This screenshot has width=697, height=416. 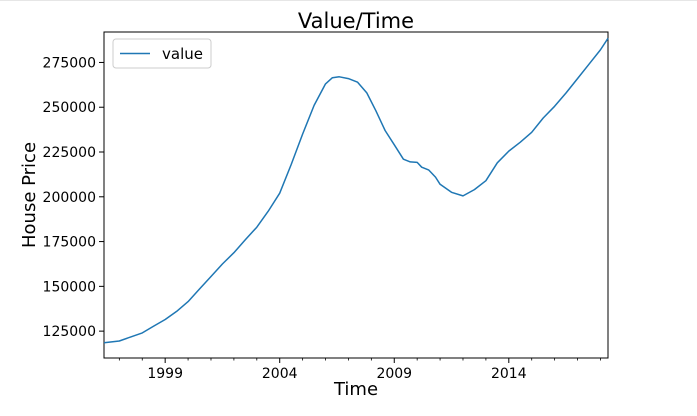 I want to click on x-axis-label: Time, so click(x=355, y=389).